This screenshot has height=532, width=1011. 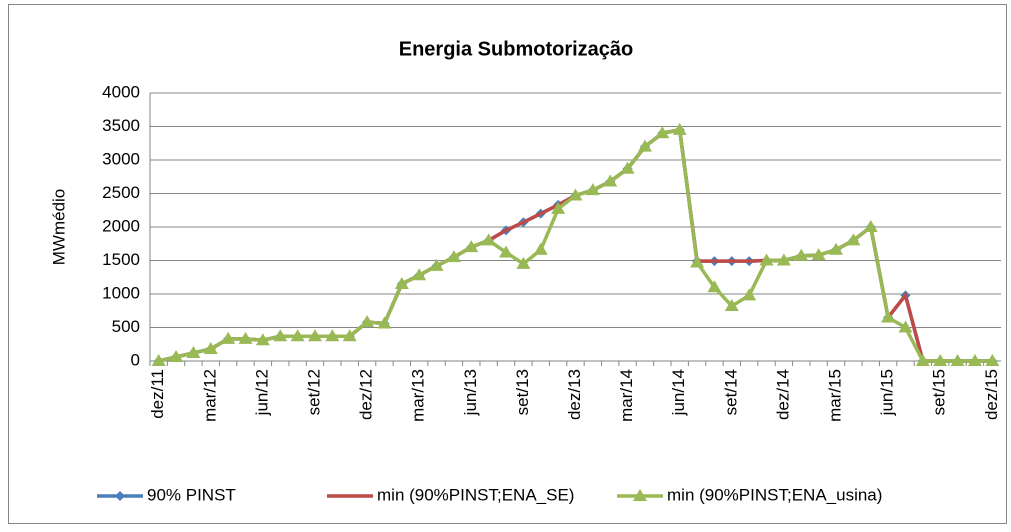 I want to click on x-tick-label: mar/14, so click(x=626, y=395).